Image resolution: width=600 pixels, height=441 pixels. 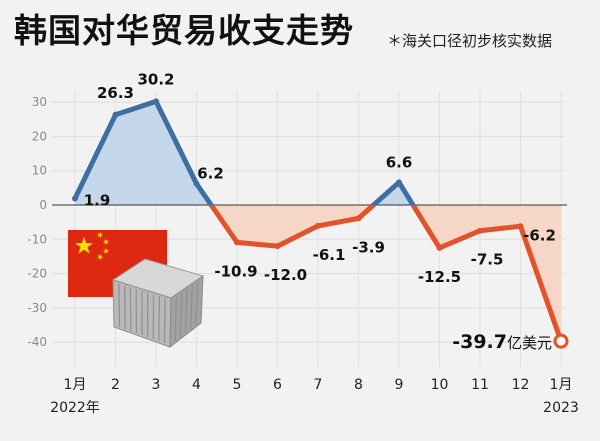 What do you see at coordinates (439, 277) in the screenshot?
I see `data-label: -12.5` at bounding box center [439, 277].